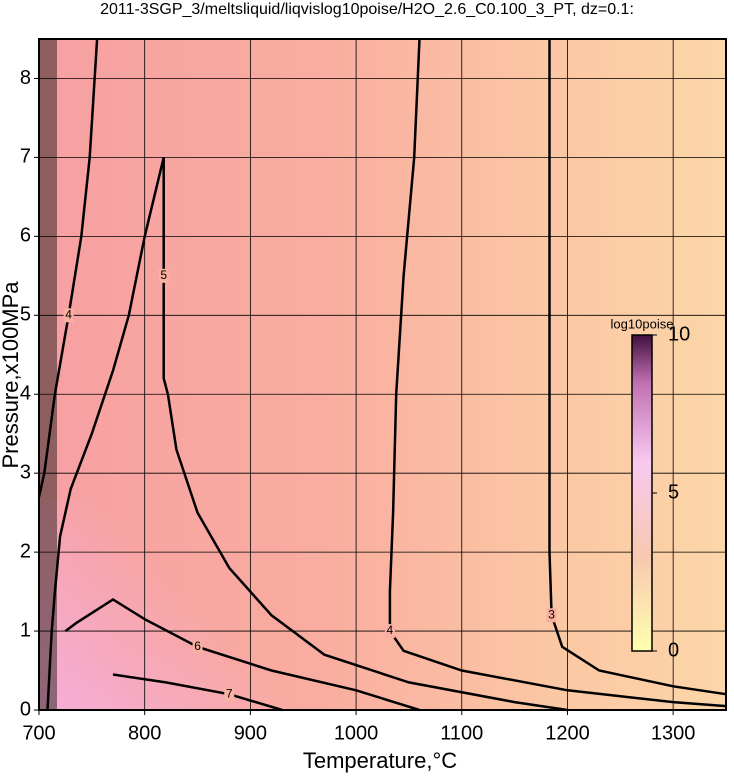  I want to click on colorbar-label: log10poise, so click(642, 323).